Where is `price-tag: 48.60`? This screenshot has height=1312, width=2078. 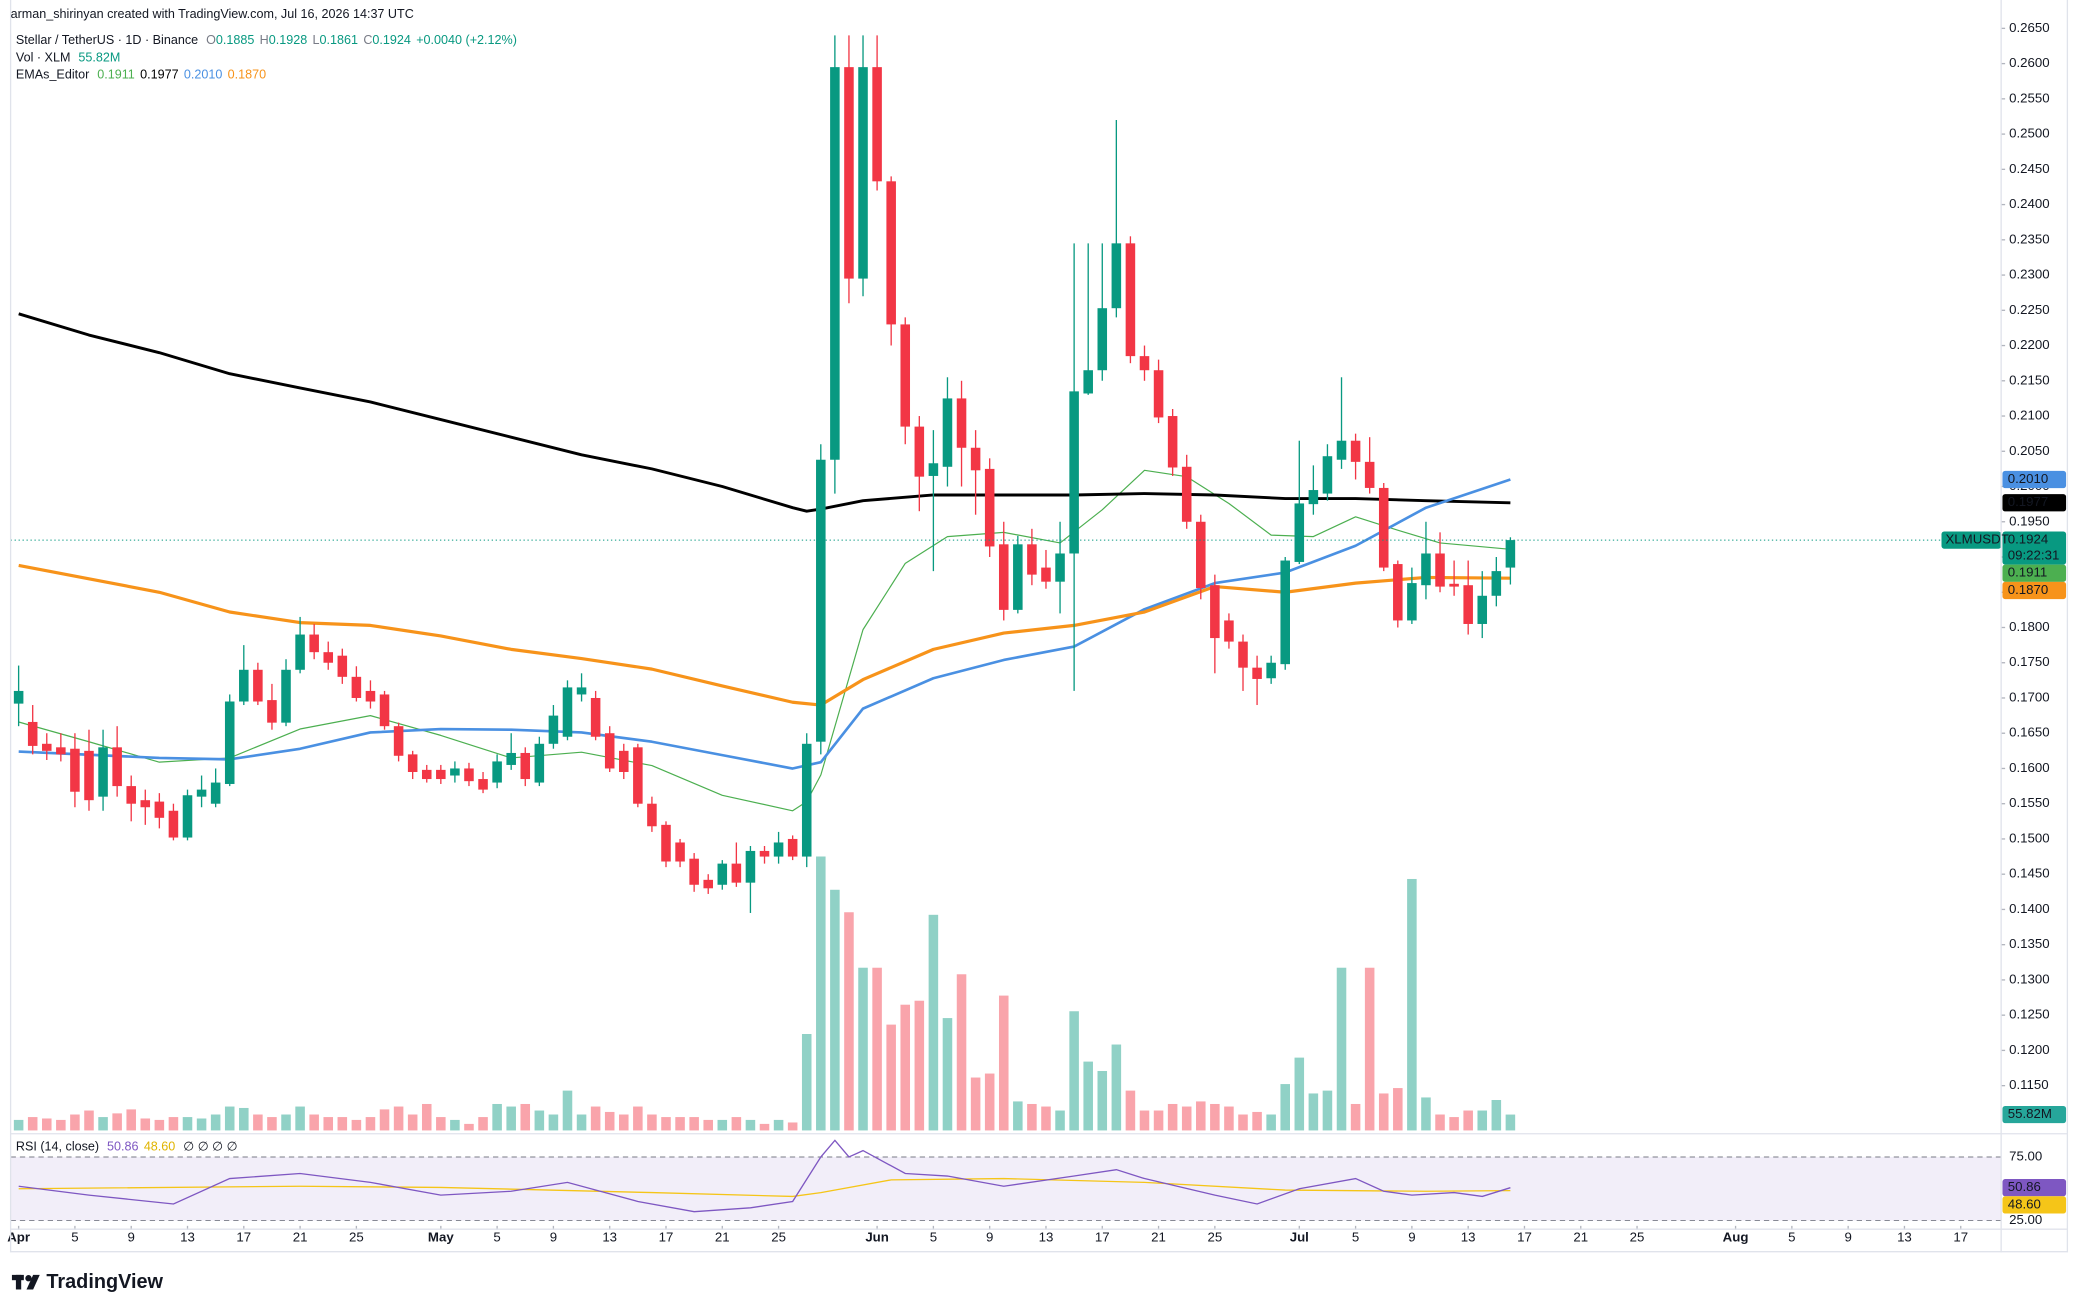
price-tag: 48.60 is located at coordinates (2024, 1203).